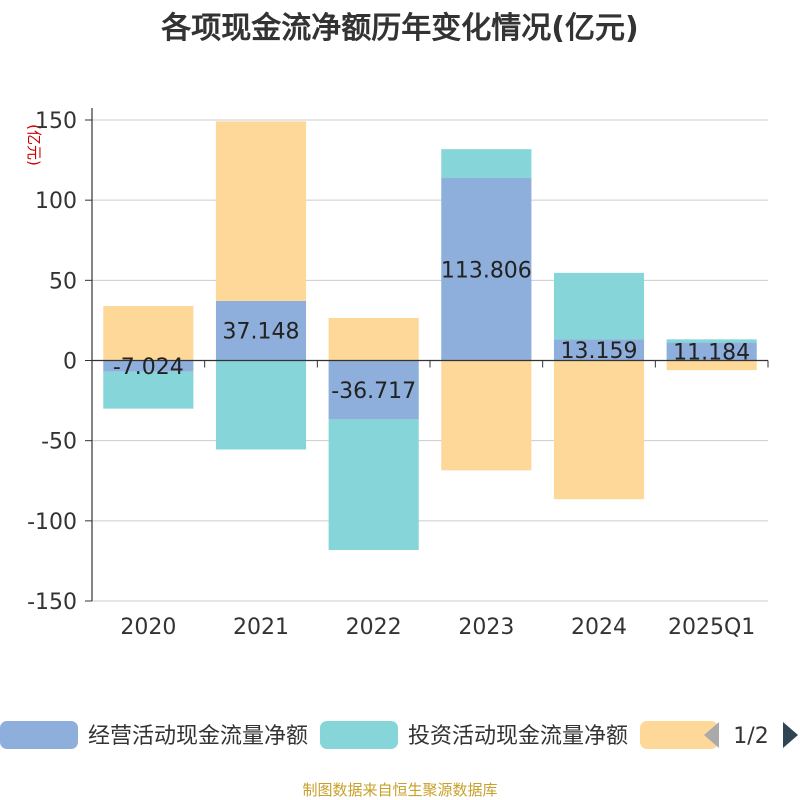 The image size is (800, 800). I want to click on data-label-2023: 113.806, so click(486, 270).